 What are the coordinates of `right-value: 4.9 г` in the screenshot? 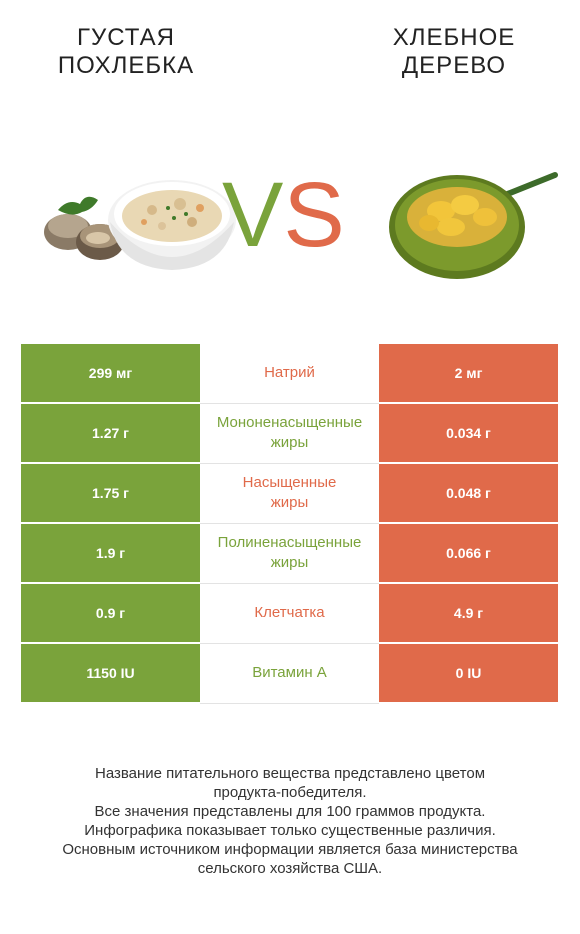 It's located at (468, 613).